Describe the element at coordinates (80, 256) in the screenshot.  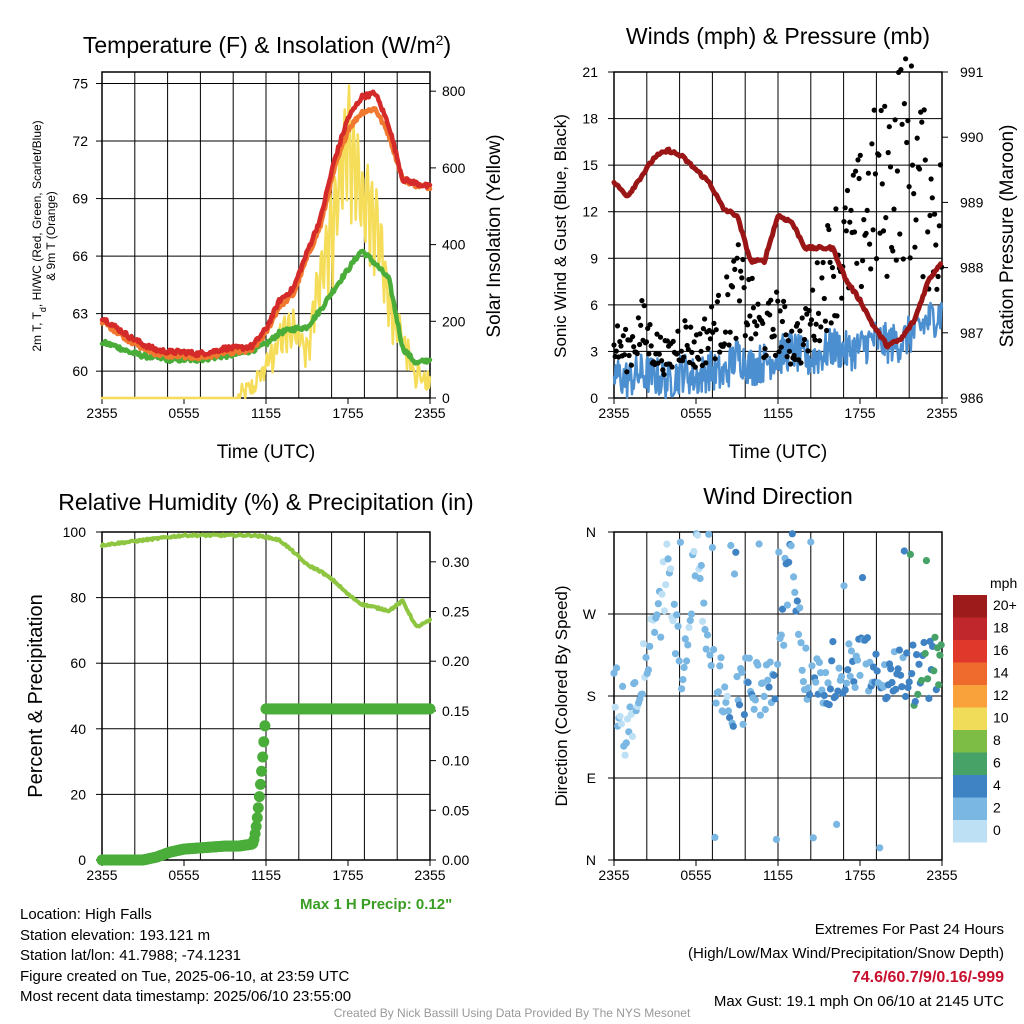
I see `temp-ytick: 66` at that location.